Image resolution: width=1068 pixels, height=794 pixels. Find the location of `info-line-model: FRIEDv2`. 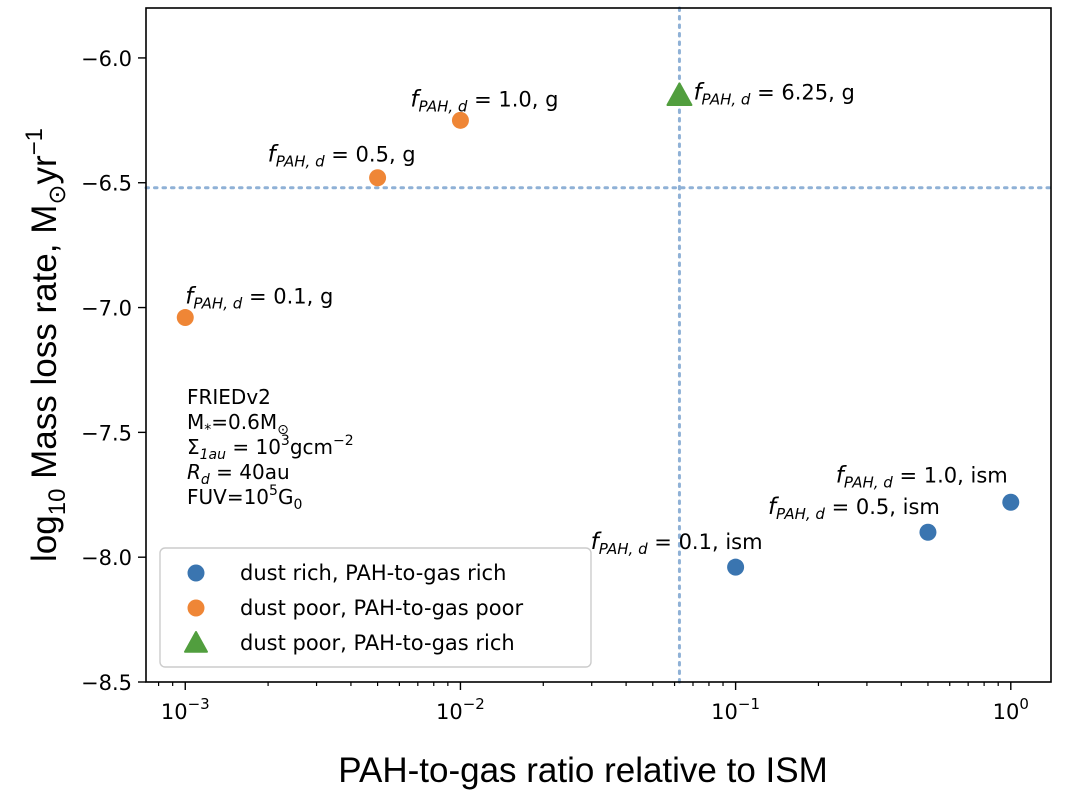

info-line-model: FRIEDv2 is located at coordinates (229, 397).